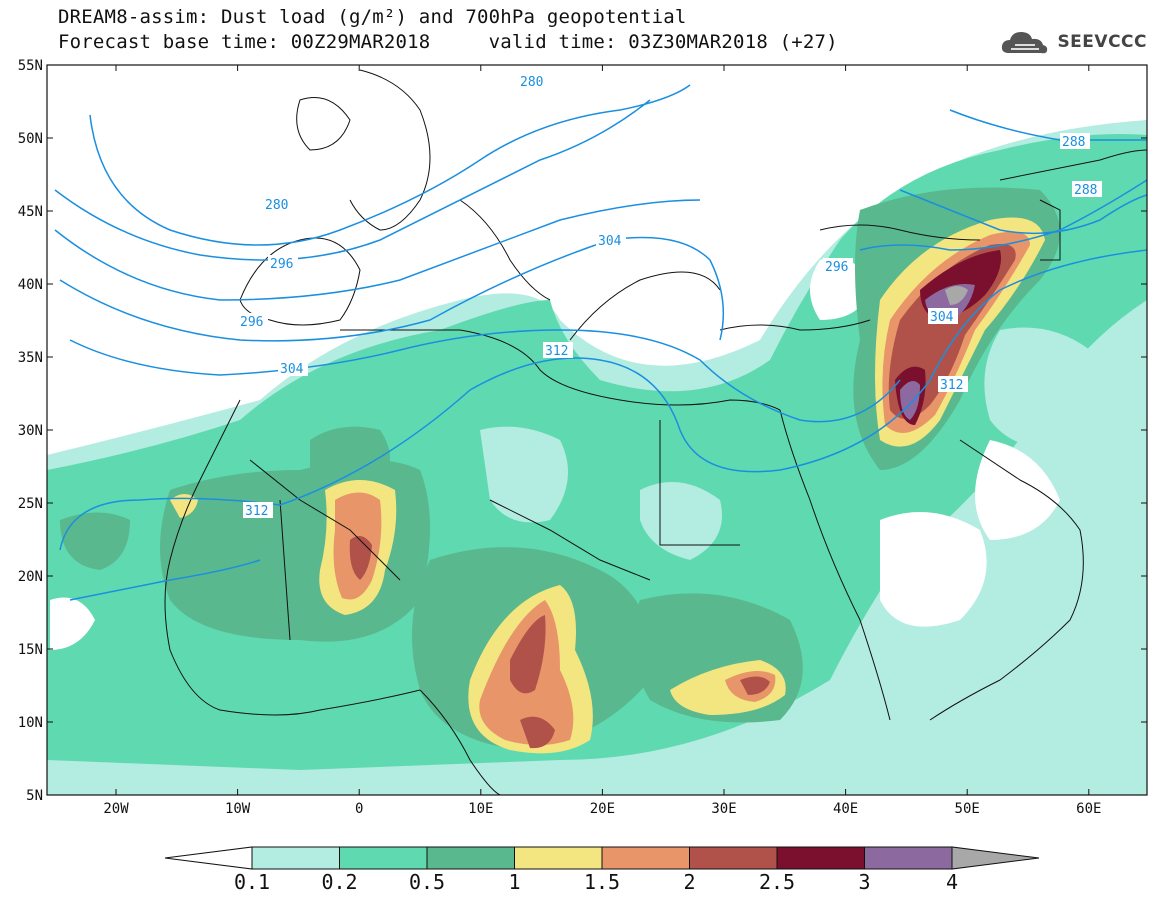  Describe the element at coordinates (208, 858) in the screenshot. I see `colorbar-min-arrow` at that location.